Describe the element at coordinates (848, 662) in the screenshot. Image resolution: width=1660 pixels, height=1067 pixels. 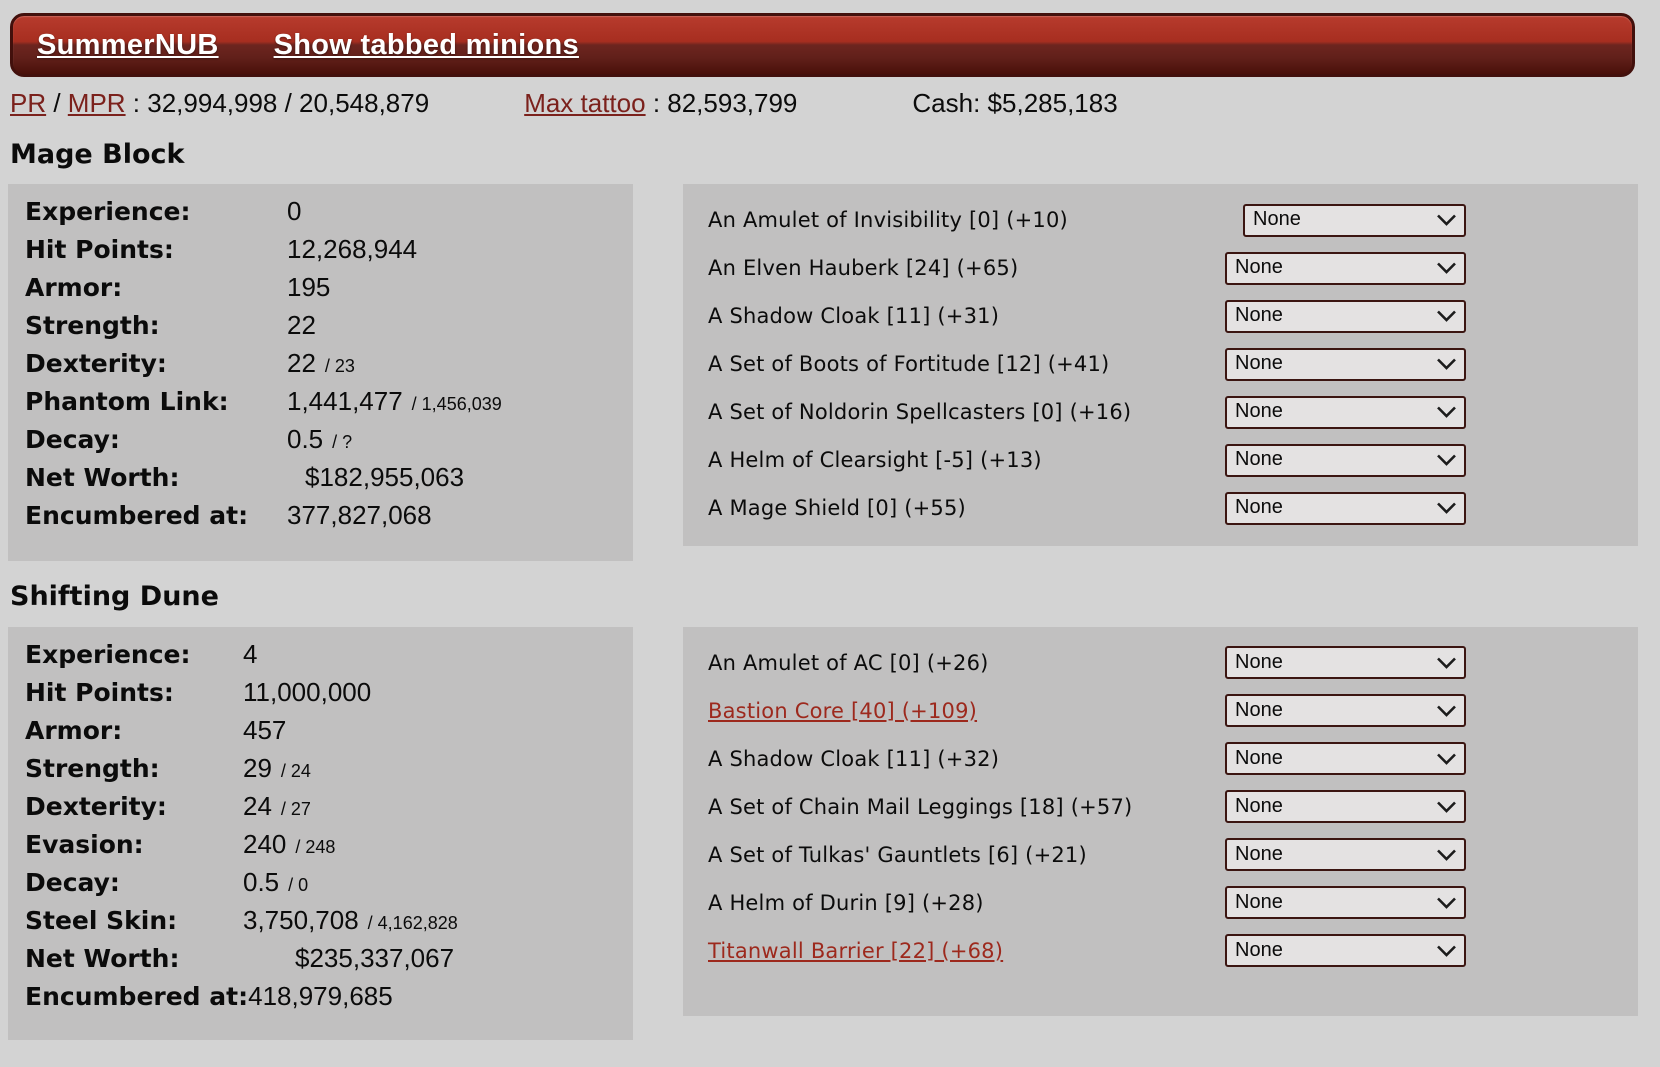
I see `item-label: An Amulet of AC [0] (+26)` at that location.